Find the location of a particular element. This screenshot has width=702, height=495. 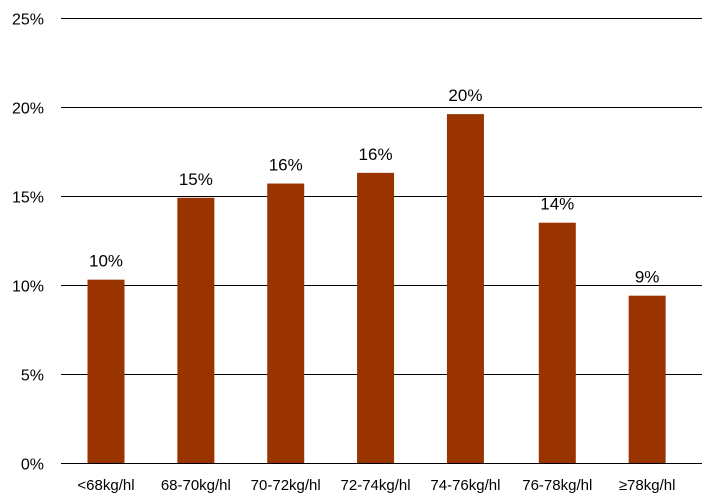

x-category-label: 74-76kg/hl is located at coordinates (465, 485).